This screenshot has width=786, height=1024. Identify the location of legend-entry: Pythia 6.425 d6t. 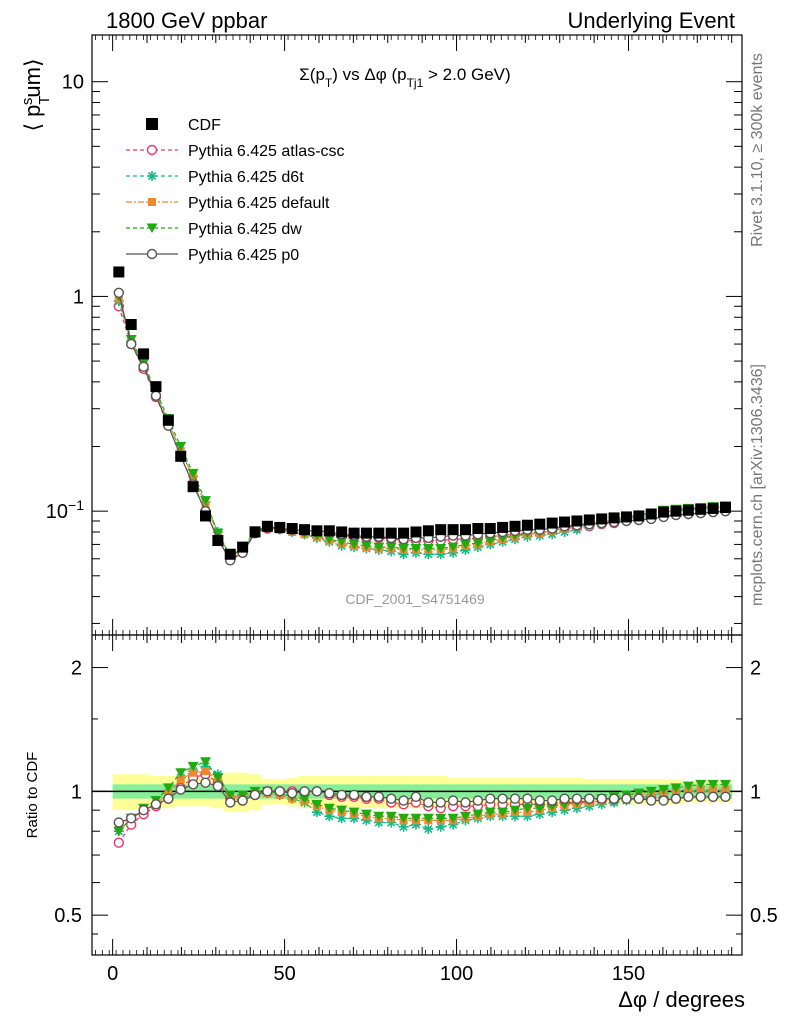
(215, 177).